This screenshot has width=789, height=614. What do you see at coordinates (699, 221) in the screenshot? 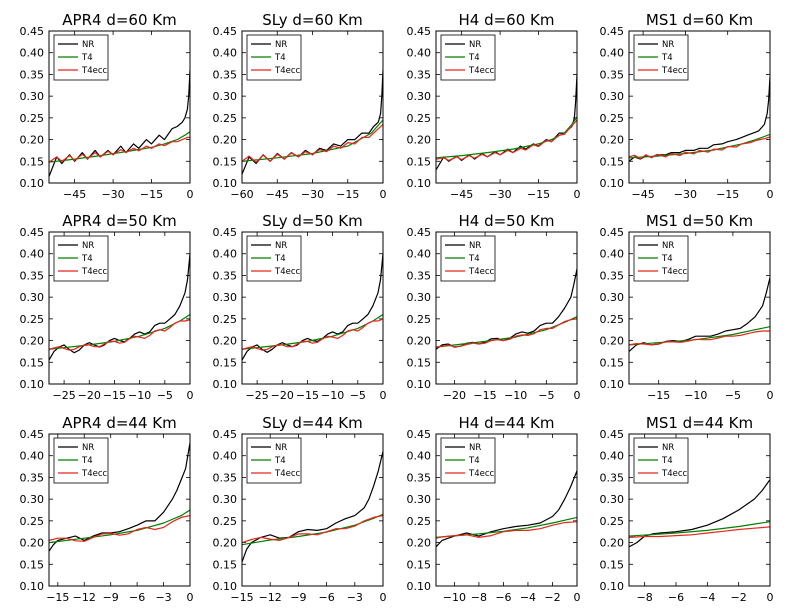
I see `subplot-title: MS1 d=50 Km` at bounding box center [699, 221].